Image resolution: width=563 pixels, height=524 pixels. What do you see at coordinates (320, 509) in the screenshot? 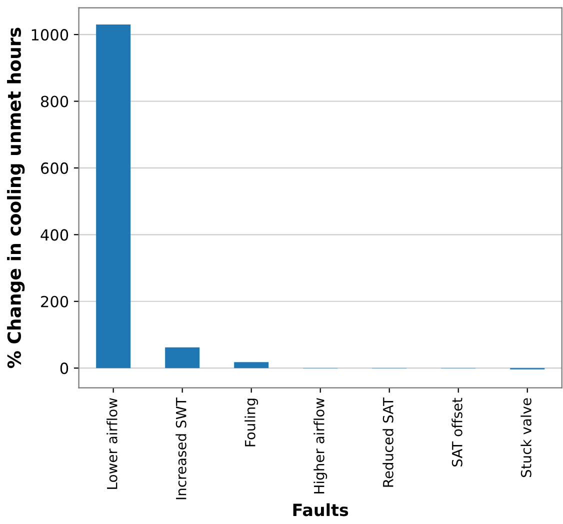
I see `x-axis-title: Faults` at bounding box center [320, 509].